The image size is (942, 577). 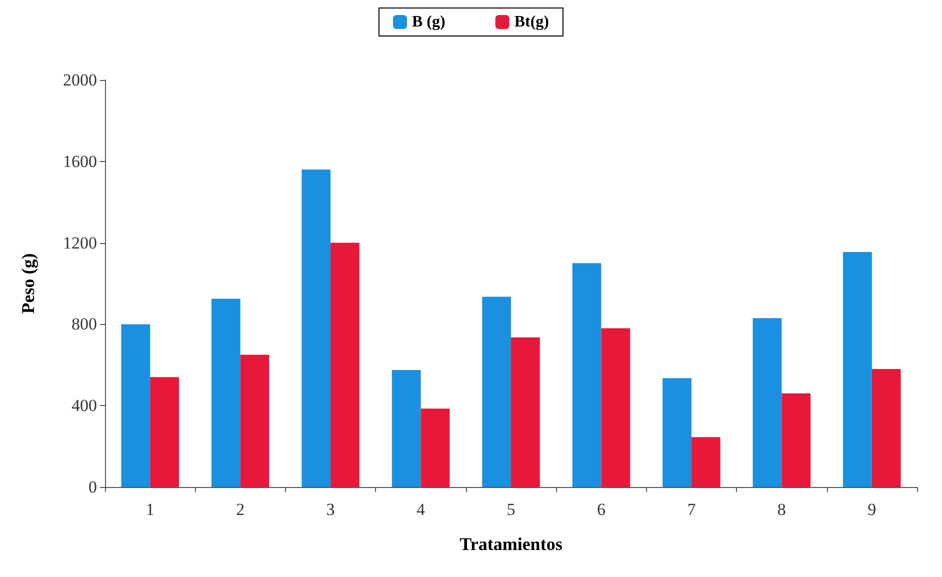 I want to click on x-tick-label: 2, so click(x=240, y=509).